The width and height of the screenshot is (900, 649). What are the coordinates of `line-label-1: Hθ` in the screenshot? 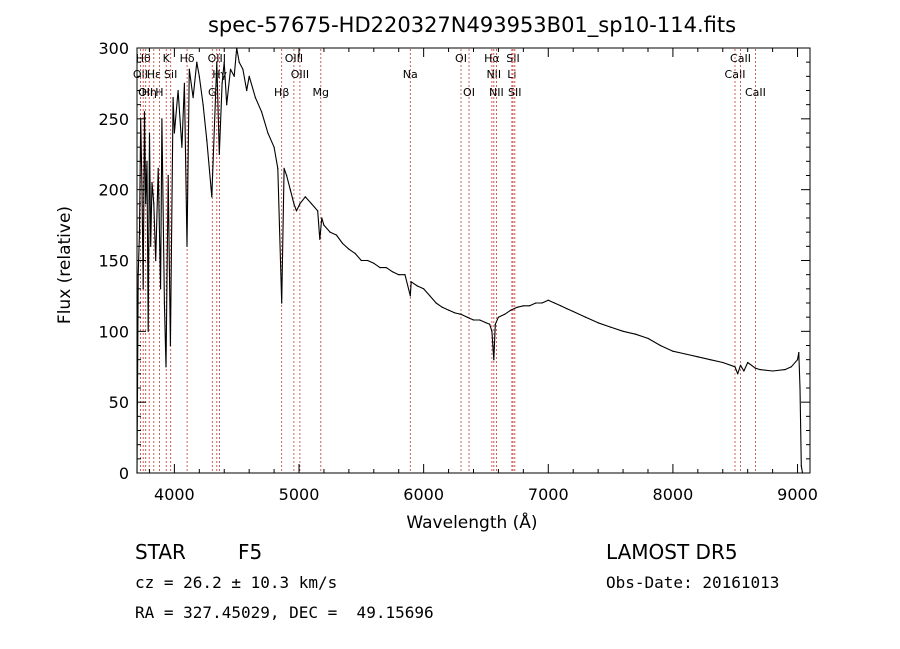 It's located at (143, 58).